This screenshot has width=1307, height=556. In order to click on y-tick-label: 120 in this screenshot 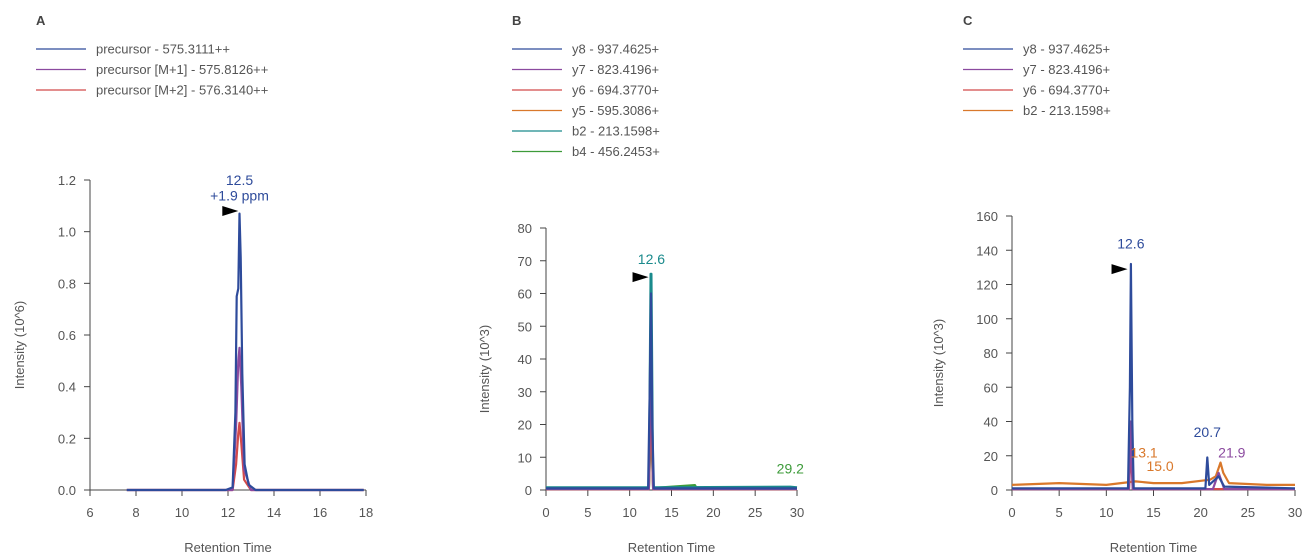, I will do `click(987, 285)`.